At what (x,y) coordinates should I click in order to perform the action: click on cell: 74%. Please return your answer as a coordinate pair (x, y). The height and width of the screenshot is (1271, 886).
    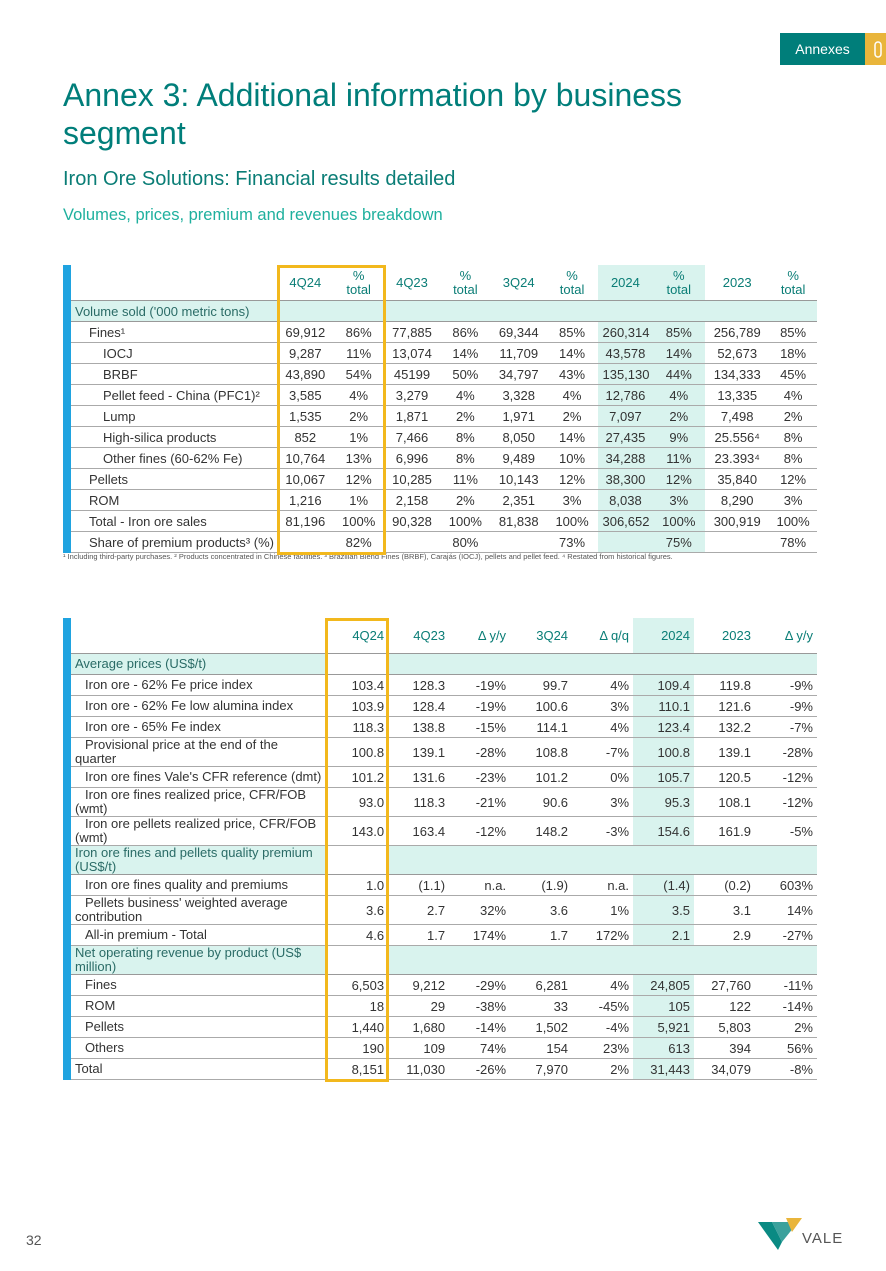
    Looking at the image, I should click on (480, 1048).